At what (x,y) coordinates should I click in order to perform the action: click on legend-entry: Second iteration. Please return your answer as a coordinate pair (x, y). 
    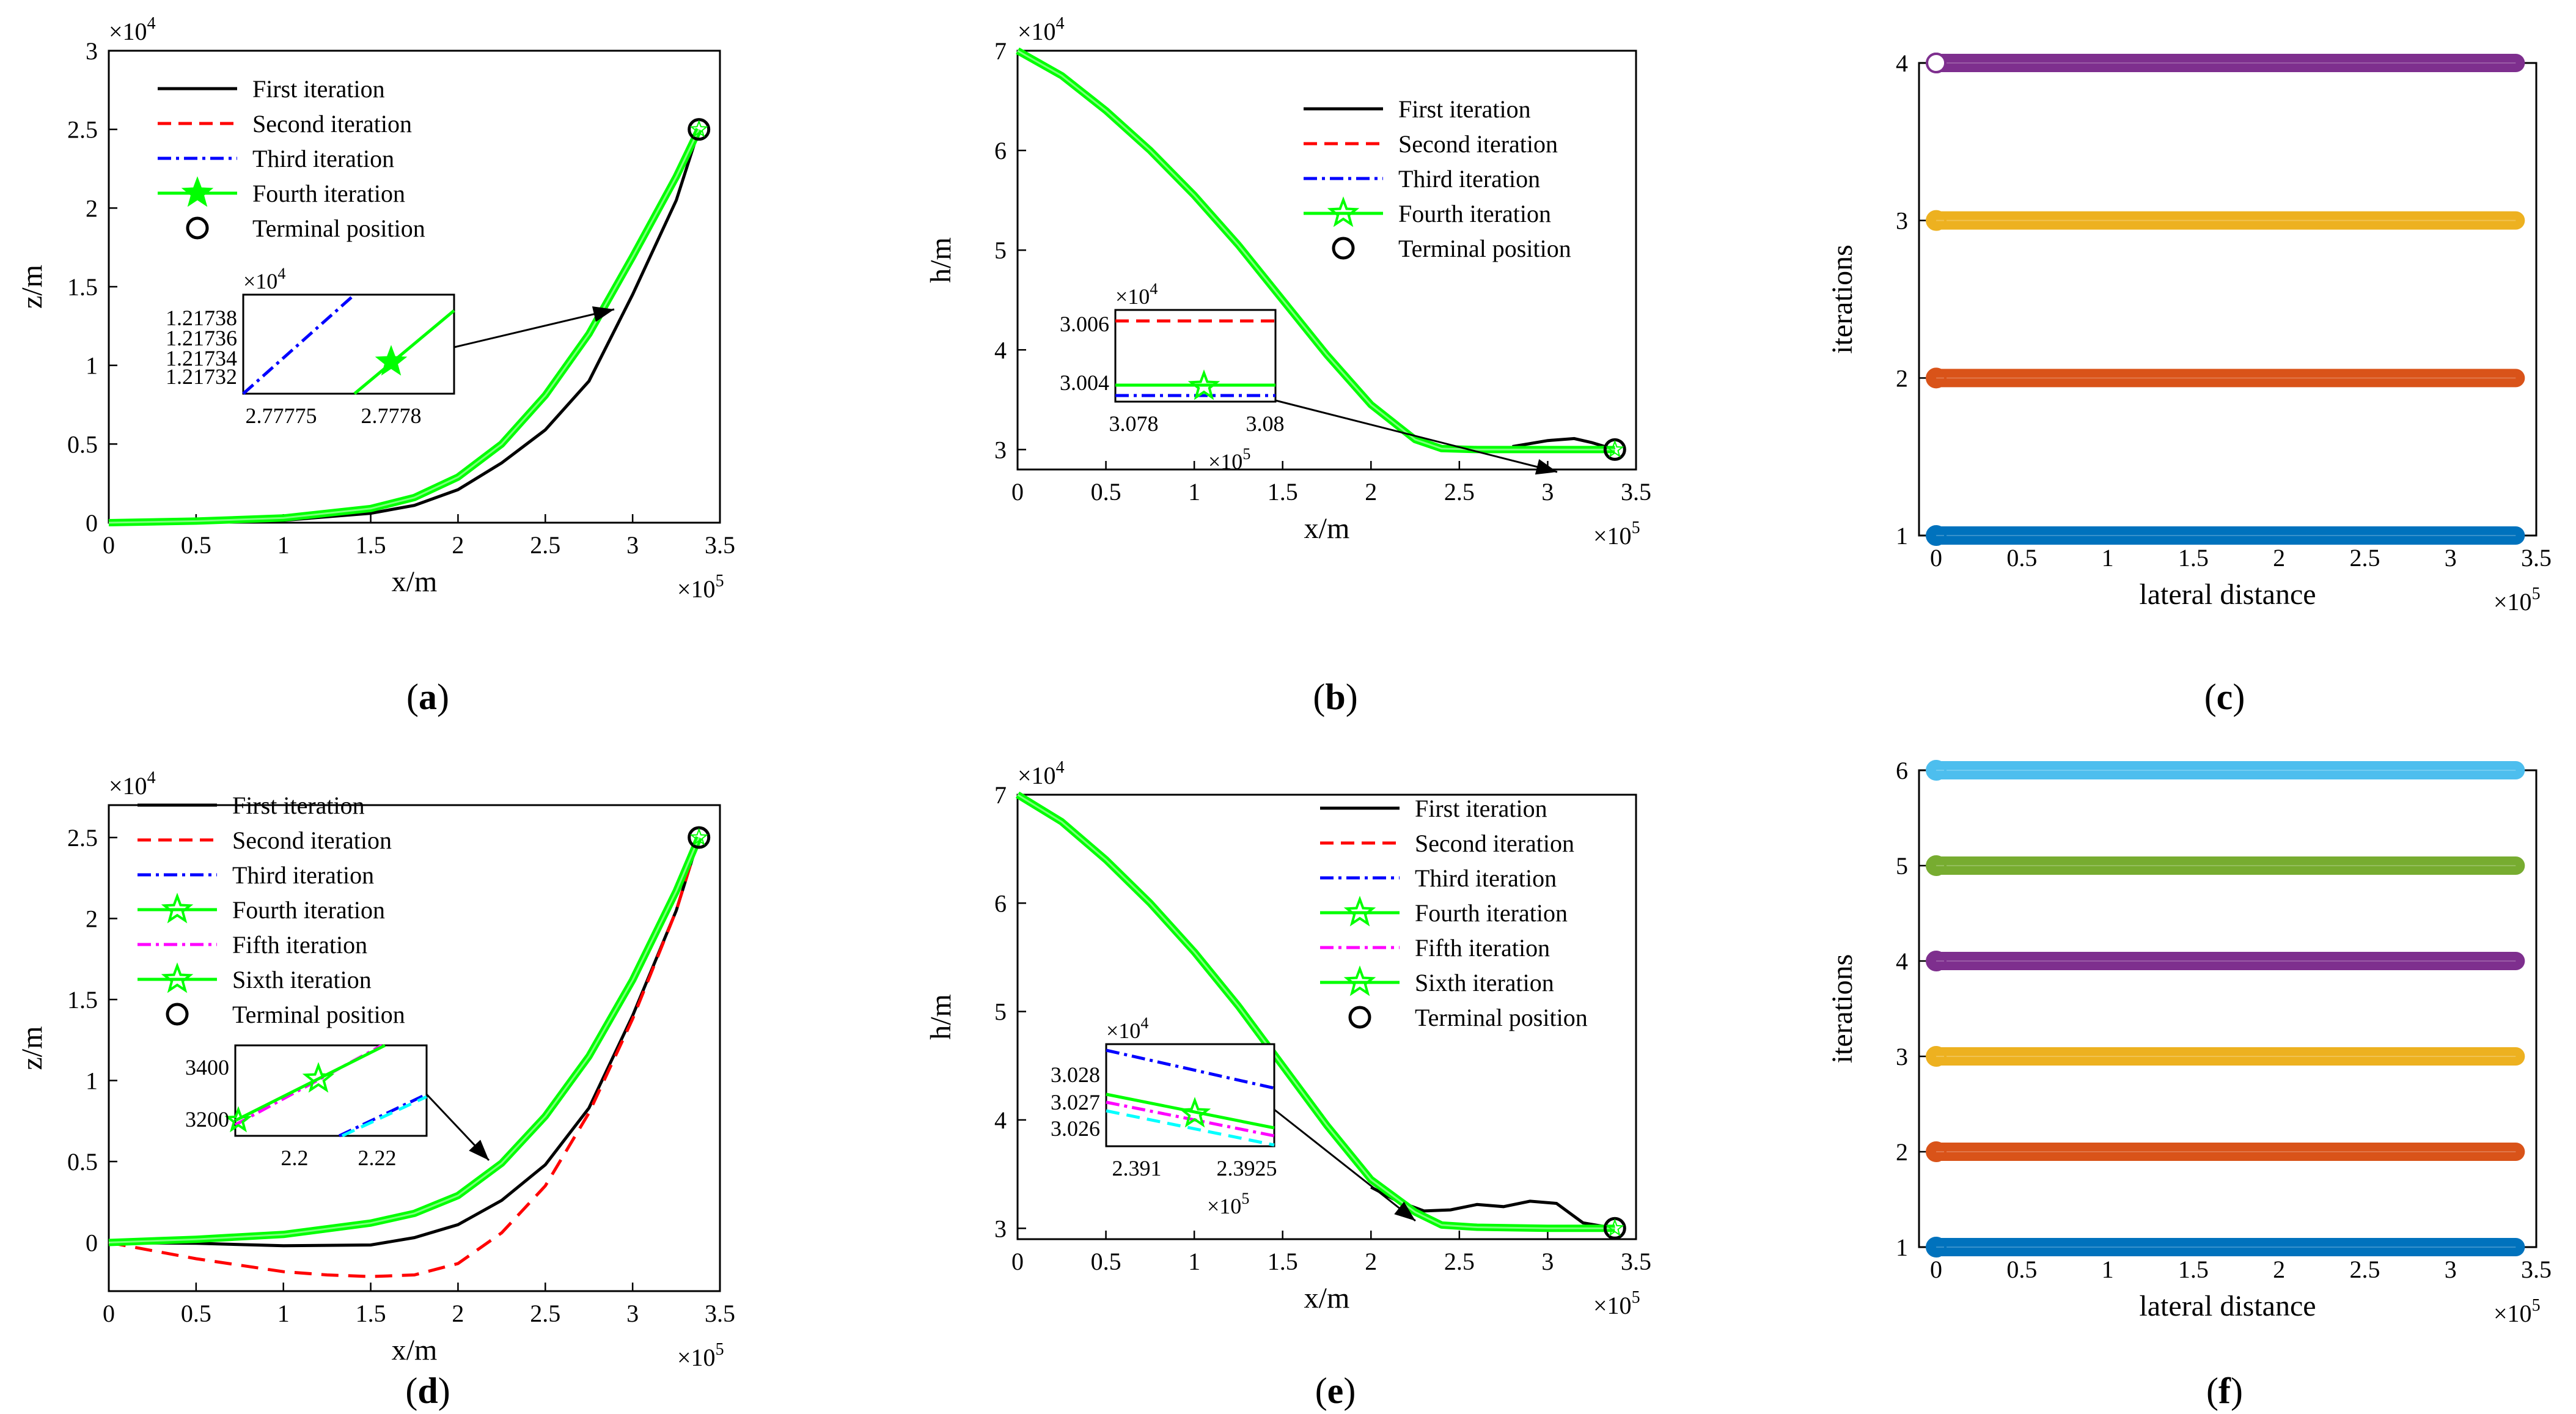
    Looking at the image, I should click on (1494, 844).